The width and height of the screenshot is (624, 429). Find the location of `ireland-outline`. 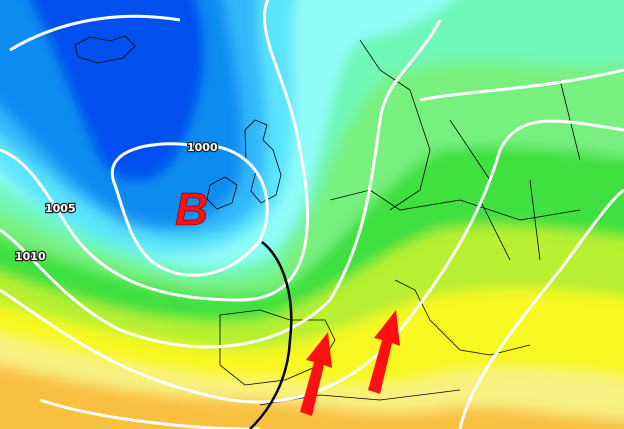

ireland-outline is located at coordinates (222, 193).